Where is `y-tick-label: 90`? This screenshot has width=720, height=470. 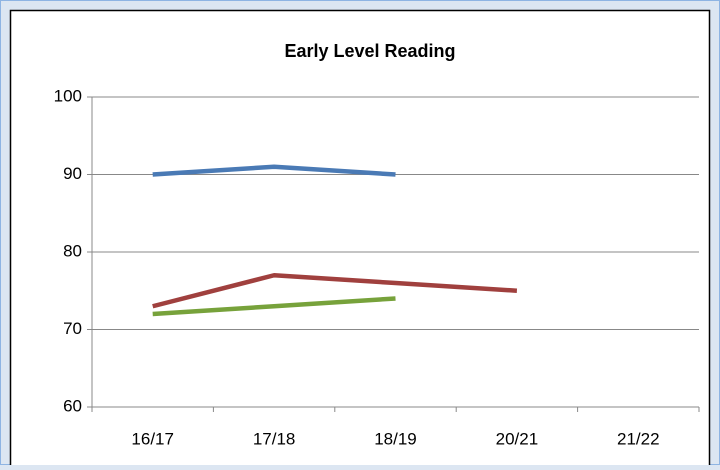
y-tick-label: 90 is located at coordinates (72, 173).